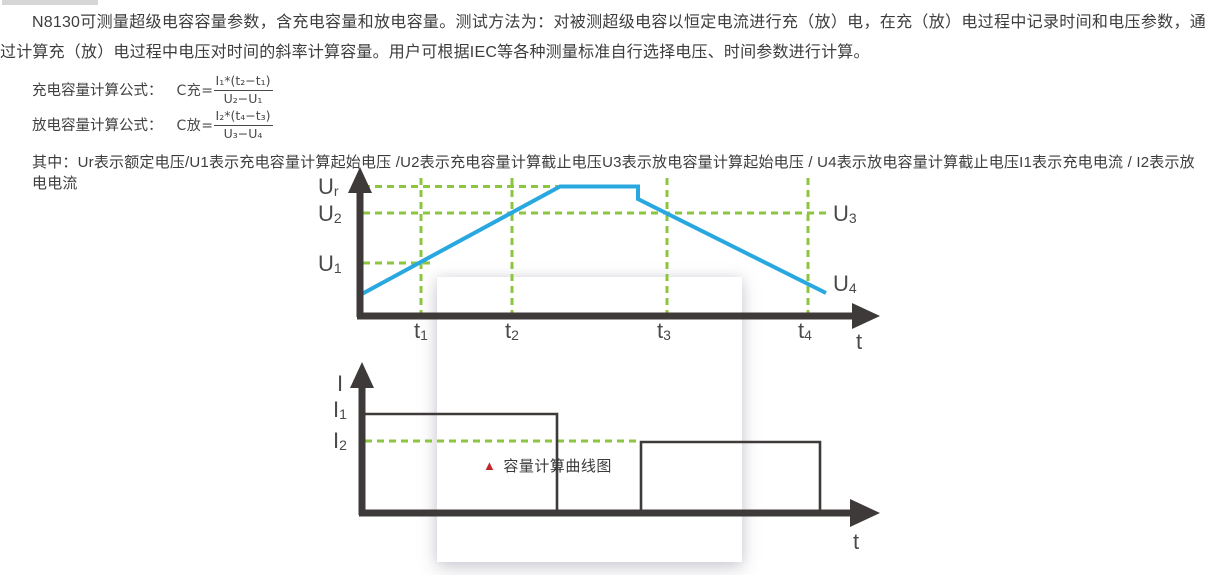 The height and width of the screenshot is (575, 1208). What do you see at coordinates (336, 191) in the screenshot?
I see `label-ur-sub: r` at bounding box center [336, 191].